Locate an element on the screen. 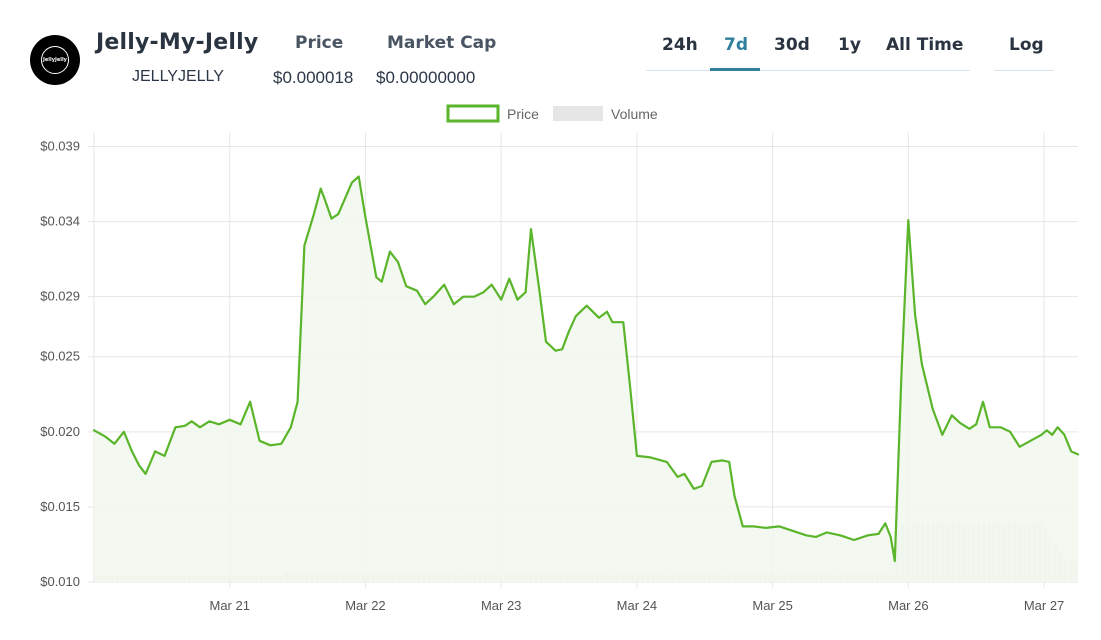 The width and height of the screenshot is (1101, 640). y-tick-label: $0.010 is located at coordinates (60, 581).